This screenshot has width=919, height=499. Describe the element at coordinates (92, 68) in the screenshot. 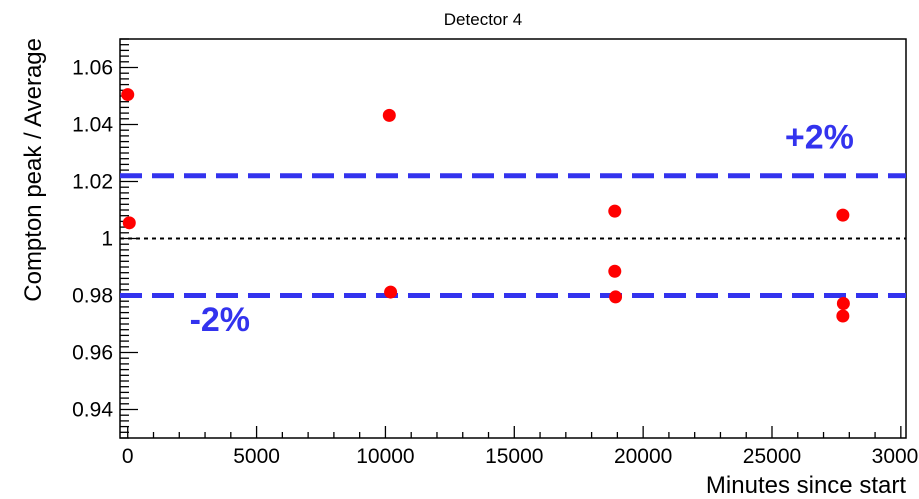

I see `y-tick-label: 1.06` at that location.